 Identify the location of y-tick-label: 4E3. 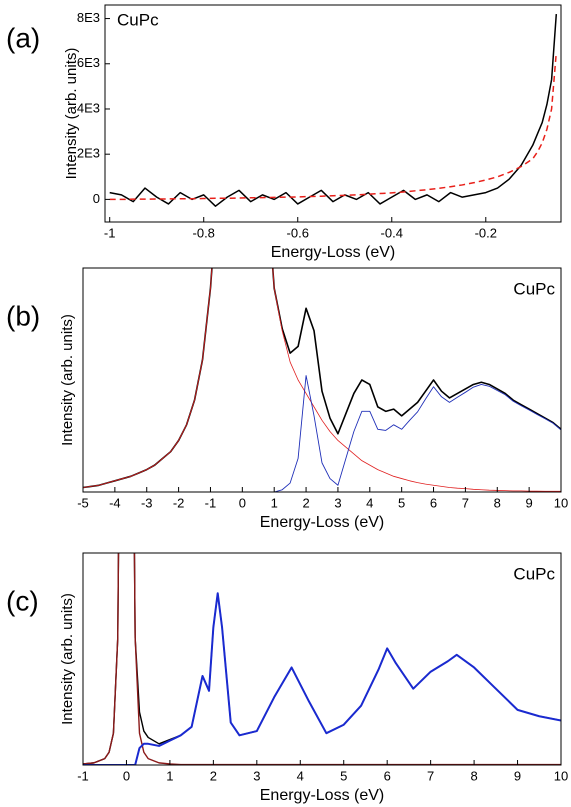
(88, 107).